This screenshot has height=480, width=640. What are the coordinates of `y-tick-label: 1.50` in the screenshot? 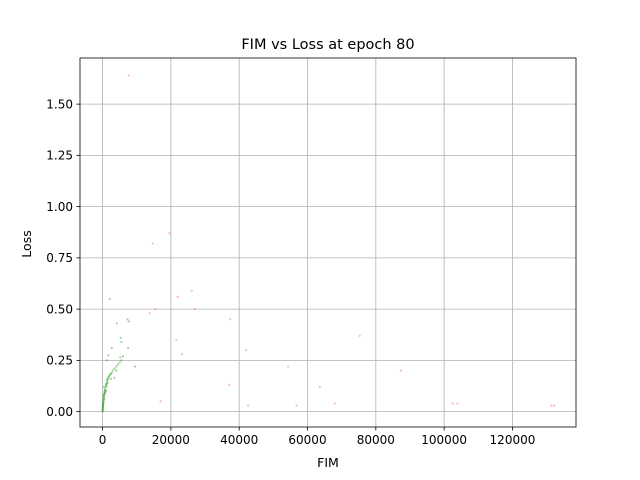 It's located at (59, 104).